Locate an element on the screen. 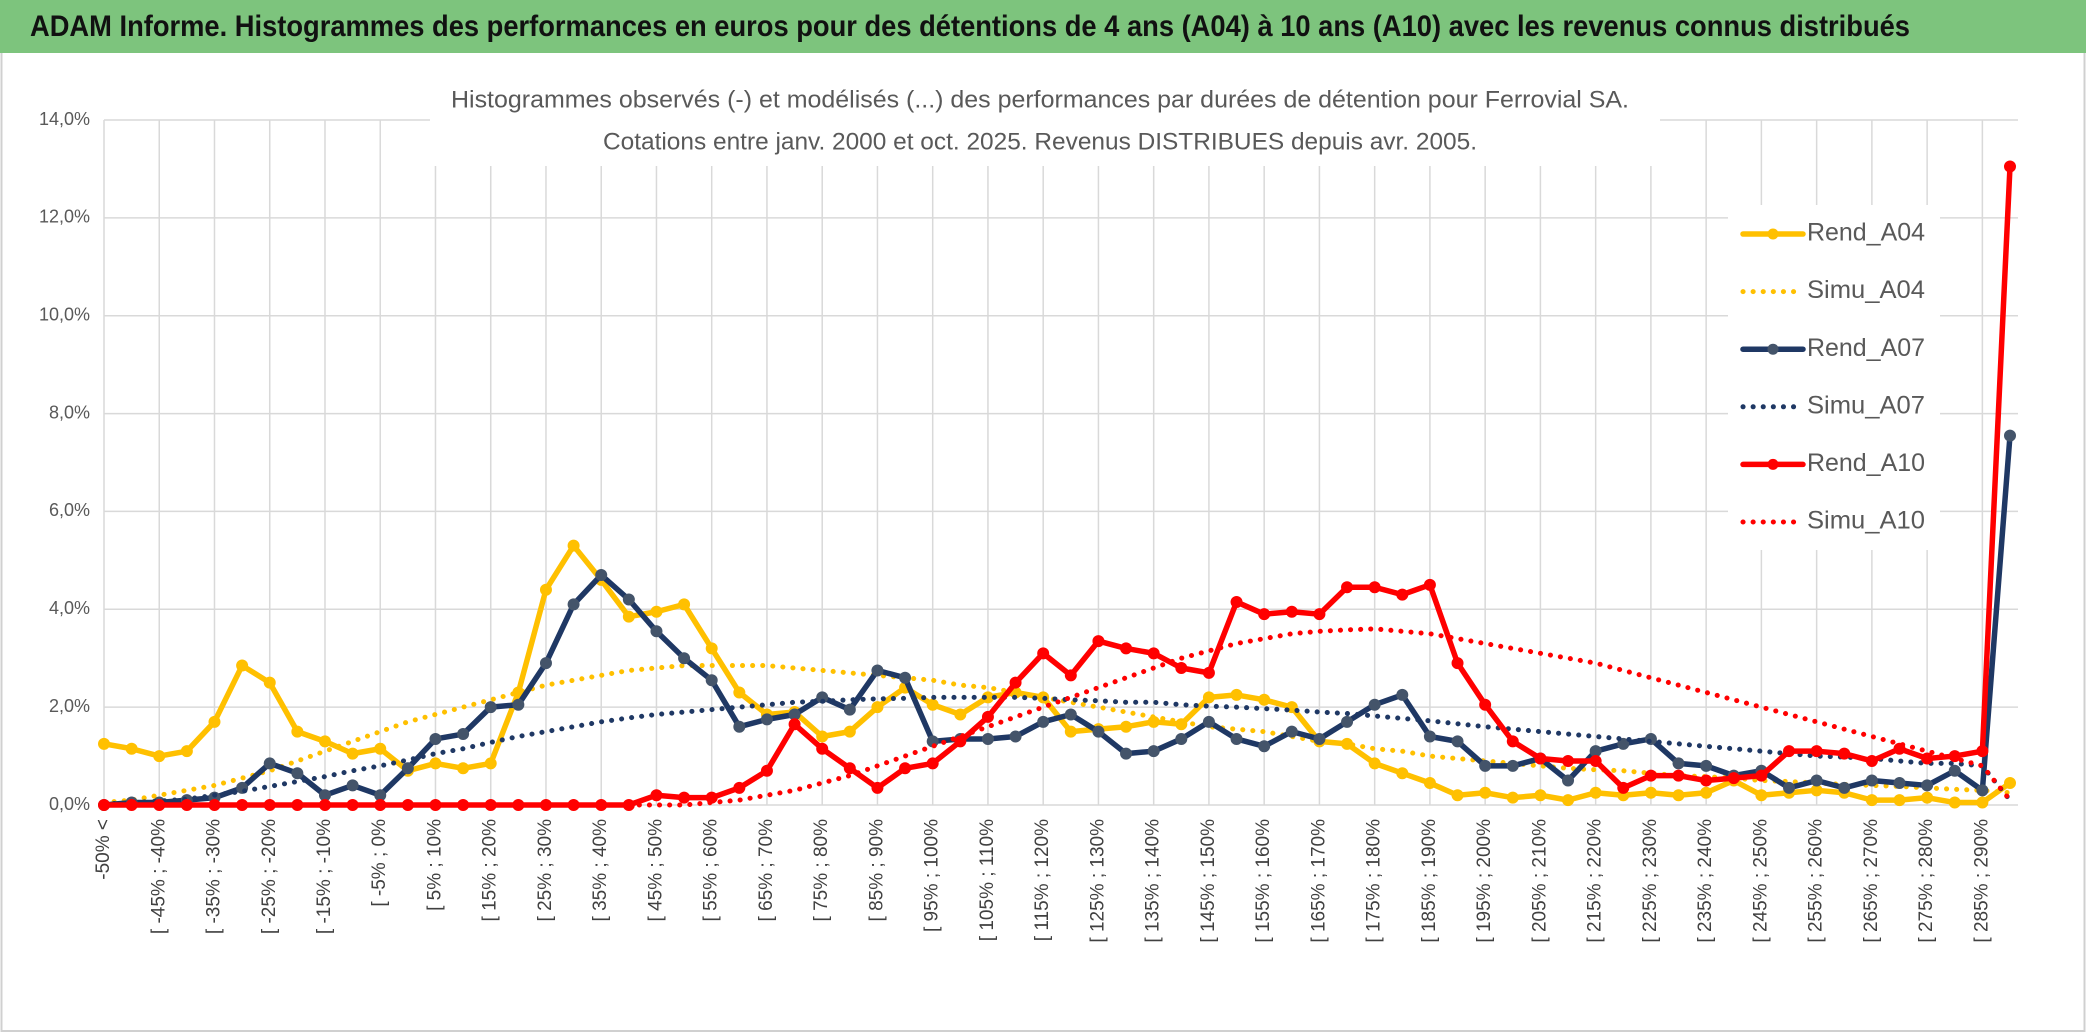 Image resolution: width=2086 pixels, height=1033 pixels. x-tick-label: [ -25% ; -20% is located at coordinates (269, 876).